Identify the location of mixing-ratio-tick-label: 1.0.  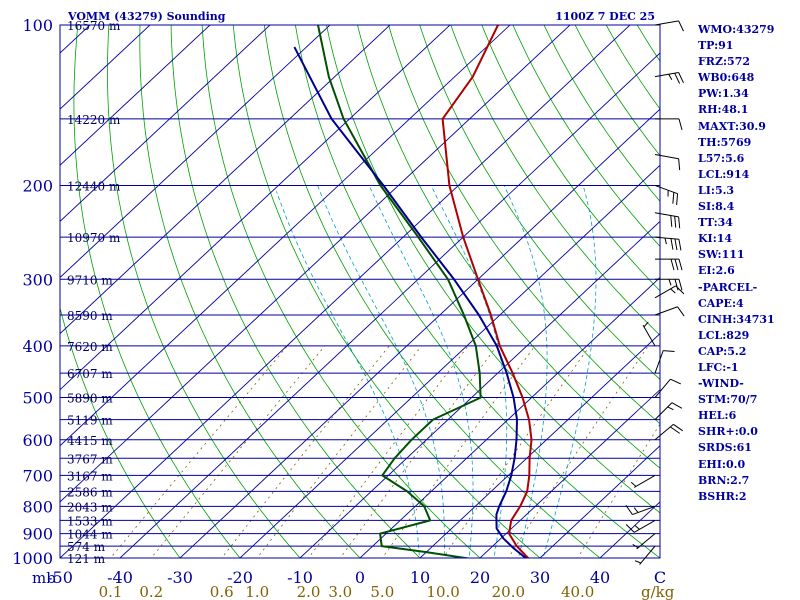
(257, 591).